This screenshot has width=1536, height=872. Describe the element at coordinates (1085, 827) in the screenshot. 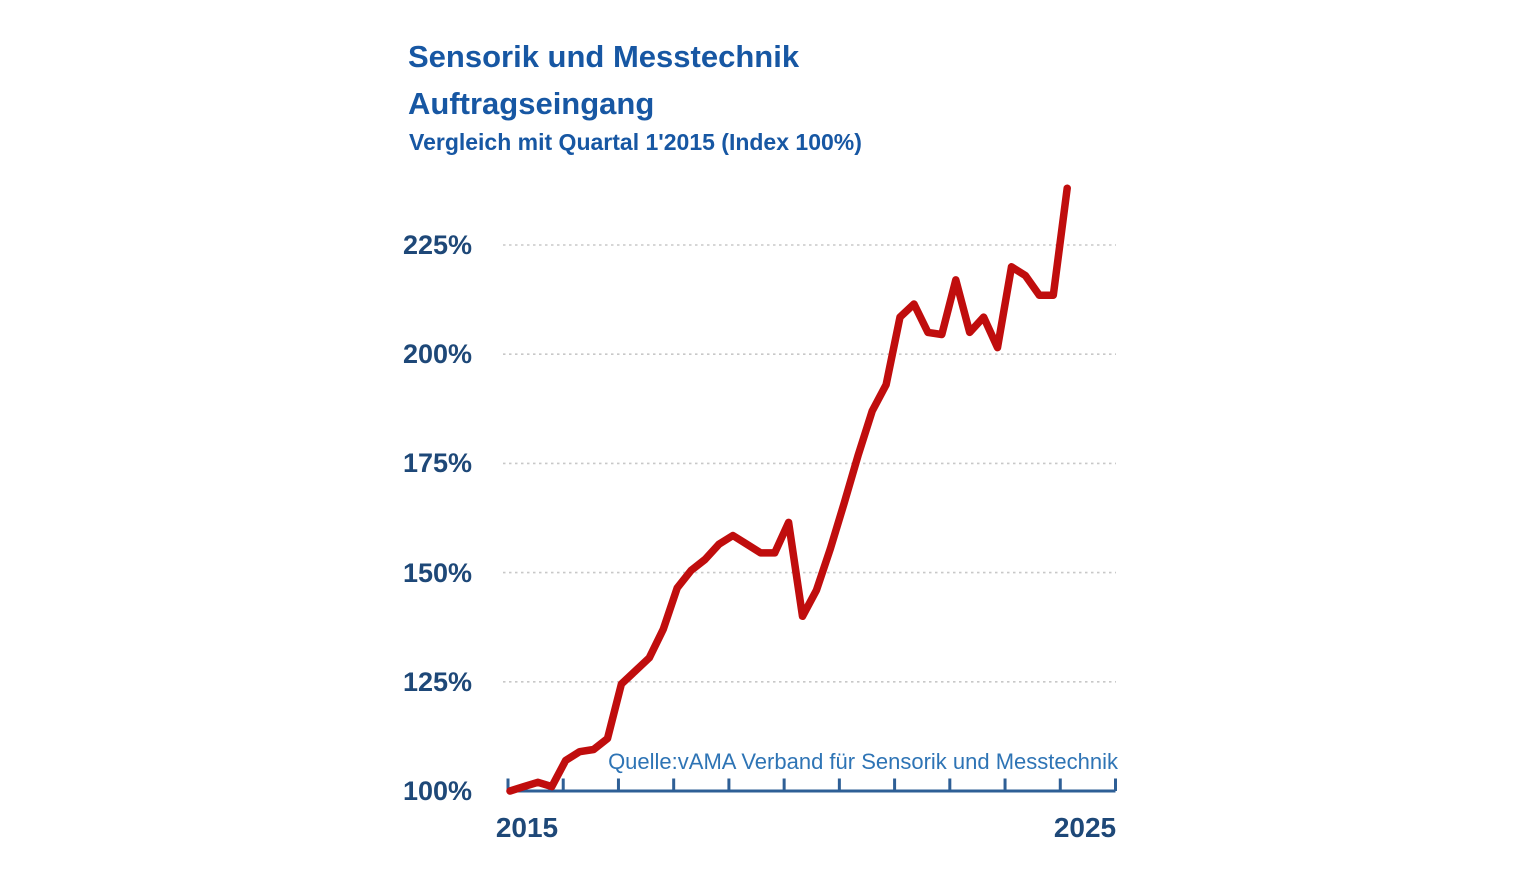

I see `x-axis-label-2025: 2025` at that location.